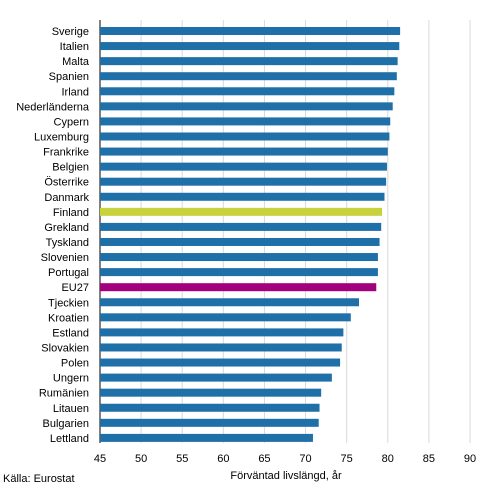 The height and width of the screenshot is (495, 489). Describe the element at coordinates (68, 303) in the screenshot. I see `category-label: Tjeckien` at that location.